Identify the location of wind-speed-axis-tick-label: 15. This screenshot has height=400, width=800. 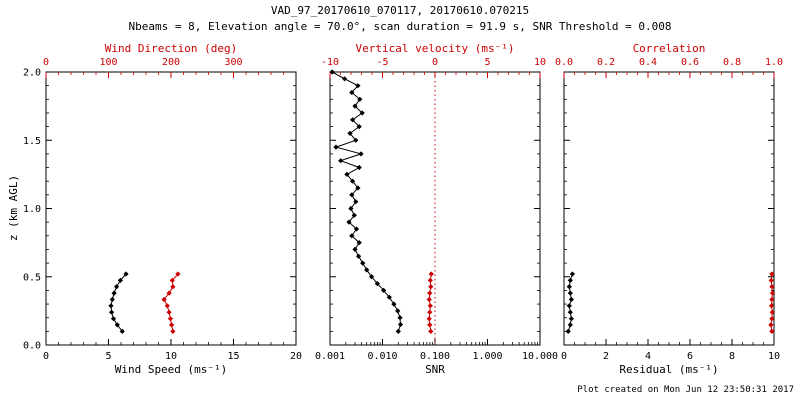
(233, 356).